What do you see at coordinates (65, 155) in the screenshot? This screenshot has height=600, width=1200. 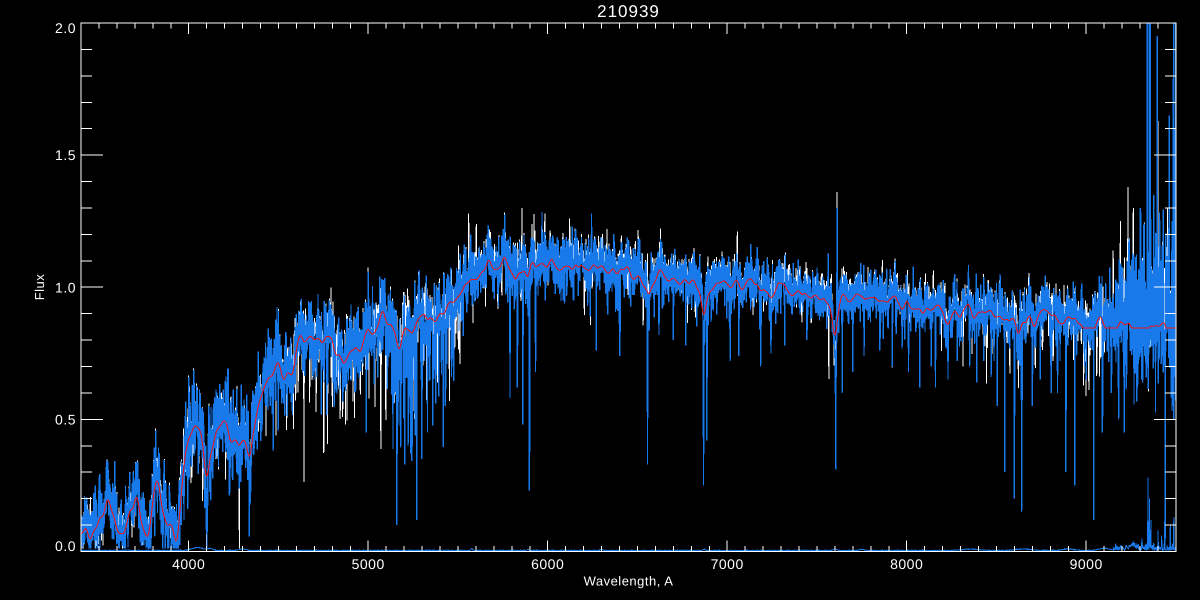 I see `svg-text: 1.5` at bounding box center [65, 155].